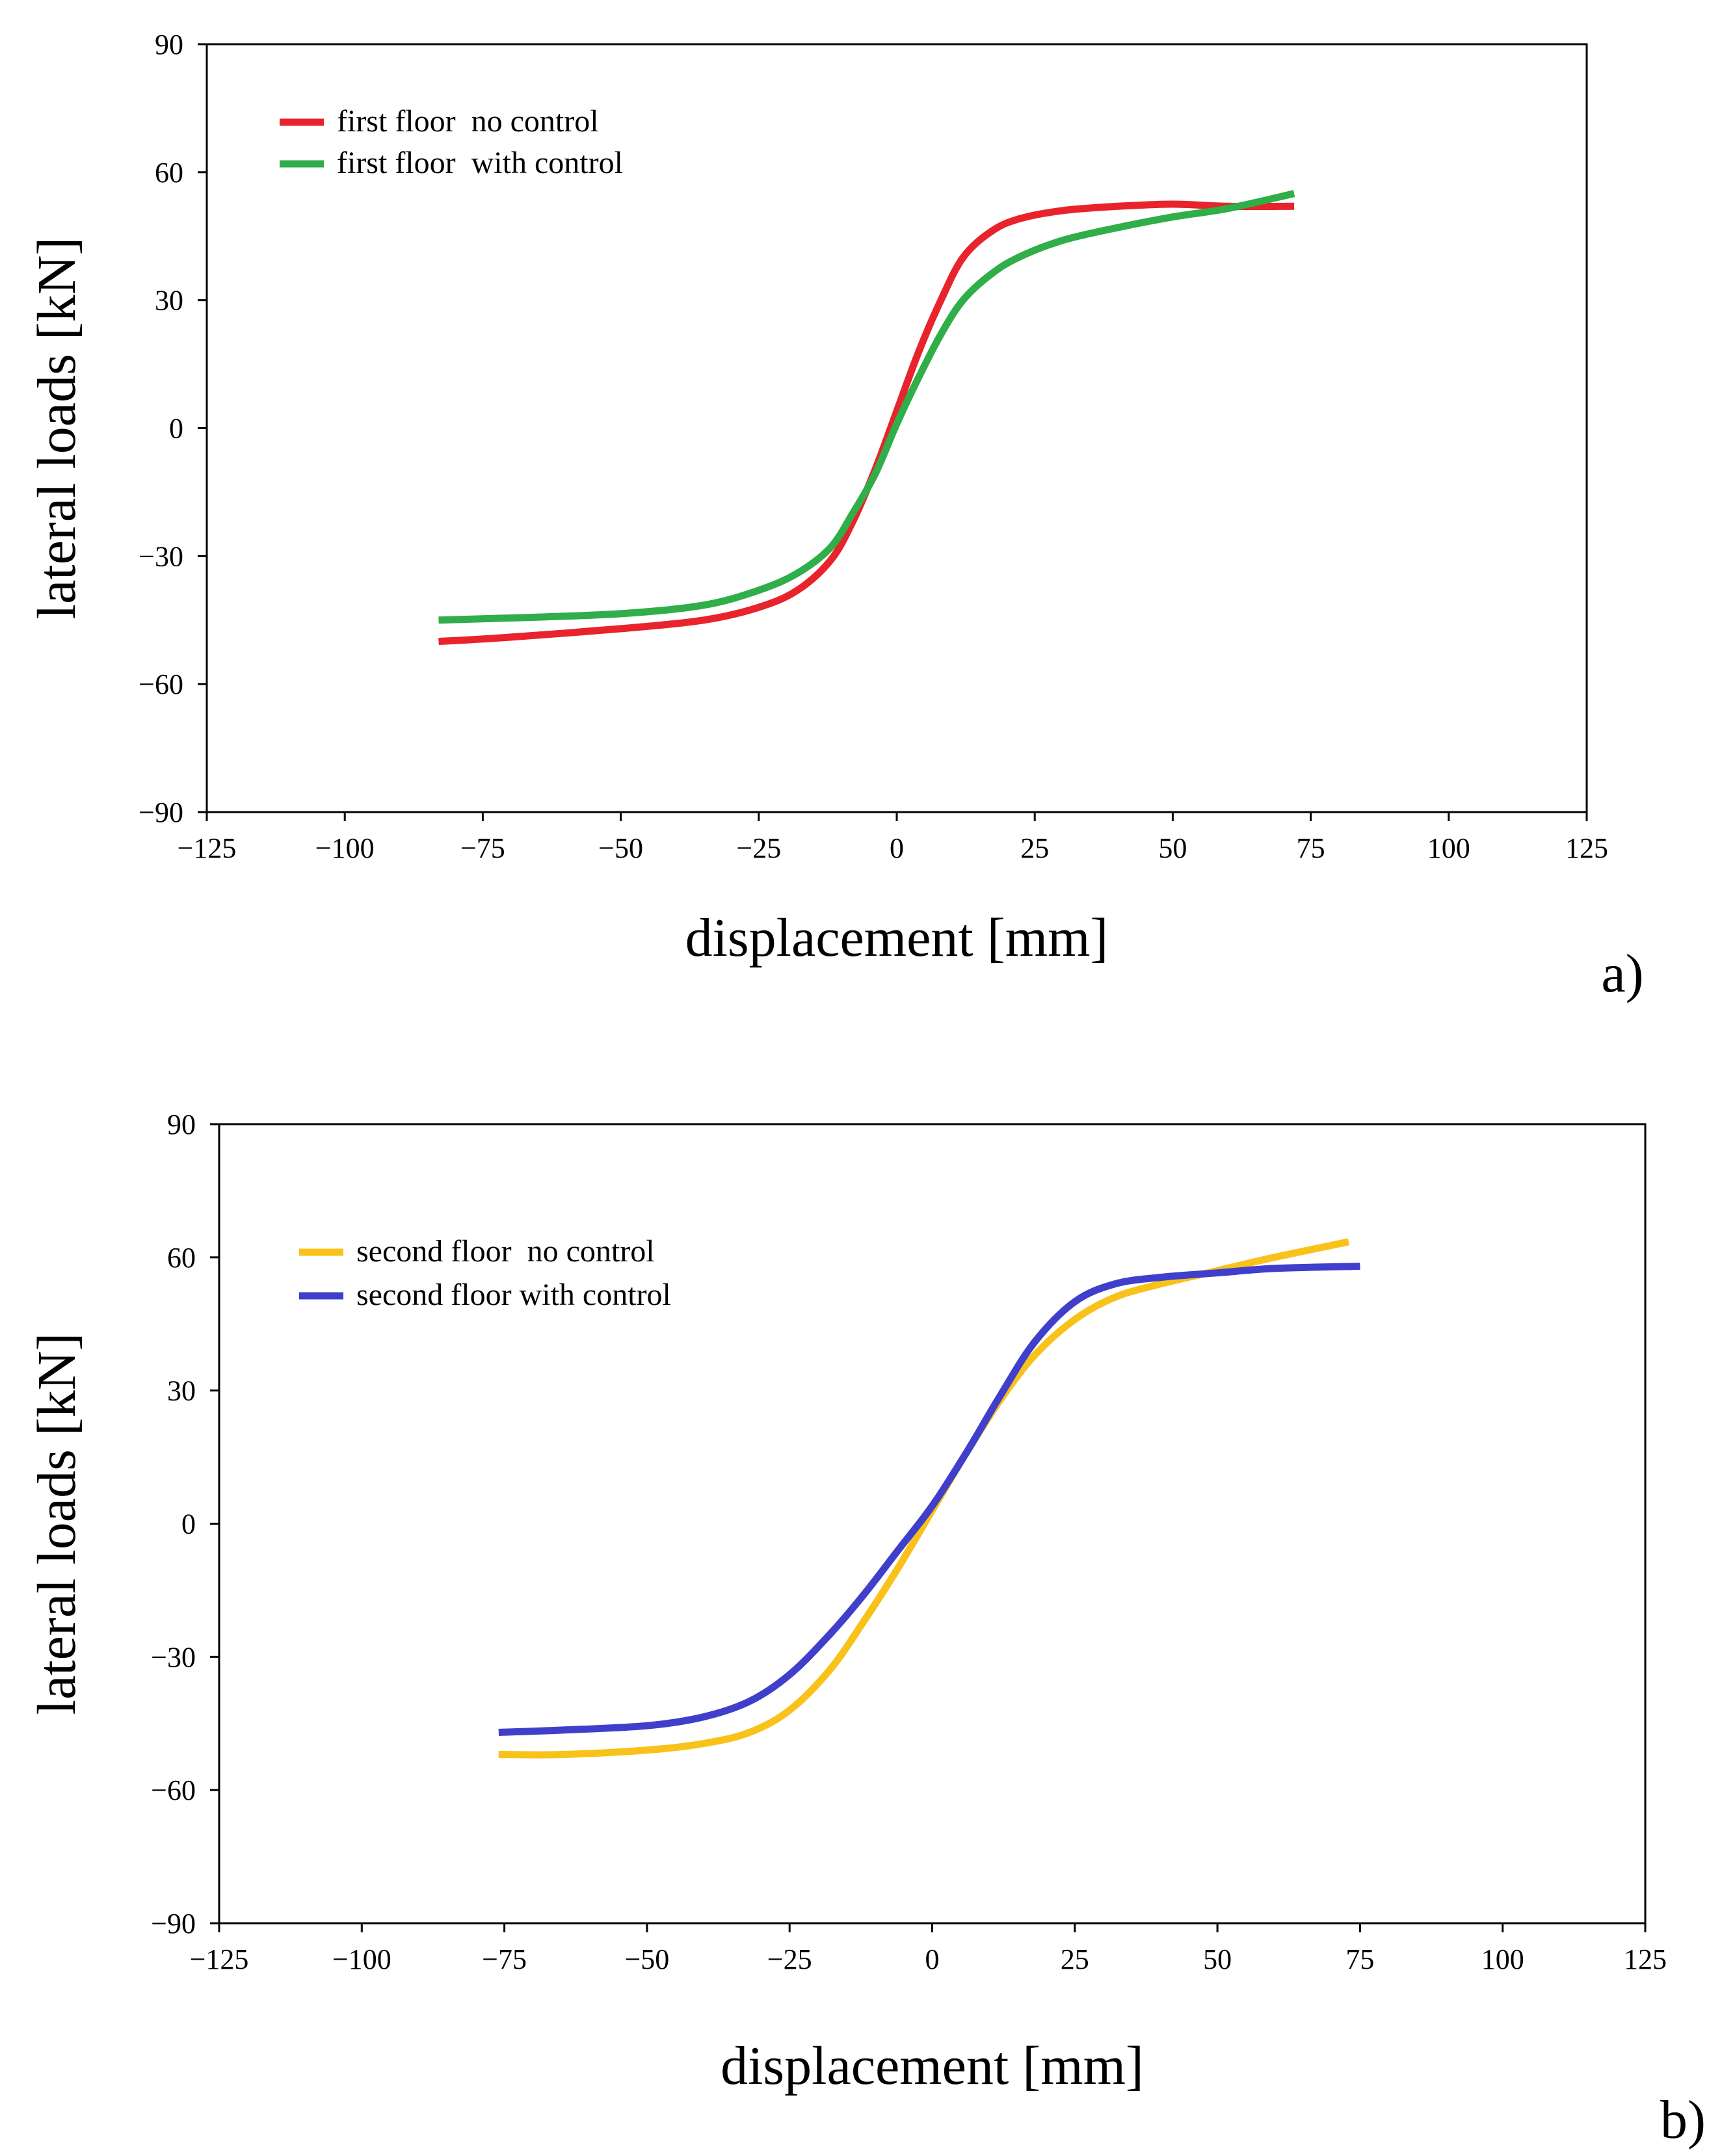 Image resolution: width=1735 pixels, height=2156 pixels. What do you see at coordinates (505, 1251) in the screenshot?
I see `legend-label-1: second floor no control` at bounding box center [505, 1251].